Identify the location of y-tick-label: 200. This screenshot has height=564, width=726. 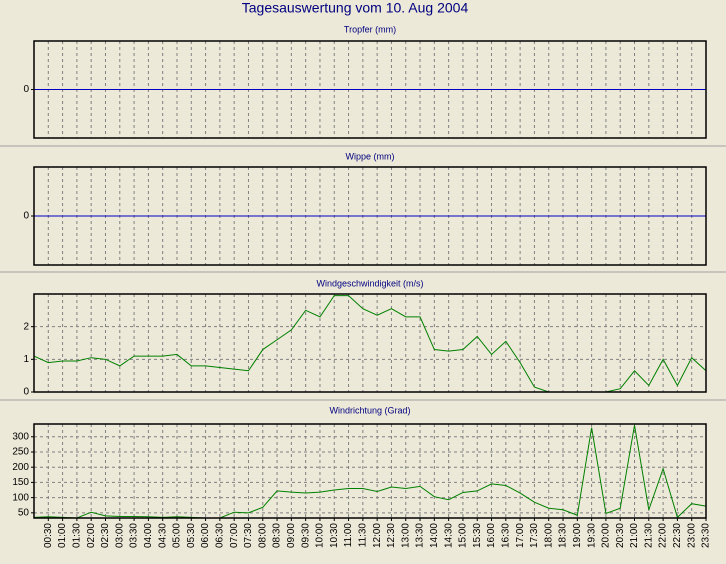
(20, 467).